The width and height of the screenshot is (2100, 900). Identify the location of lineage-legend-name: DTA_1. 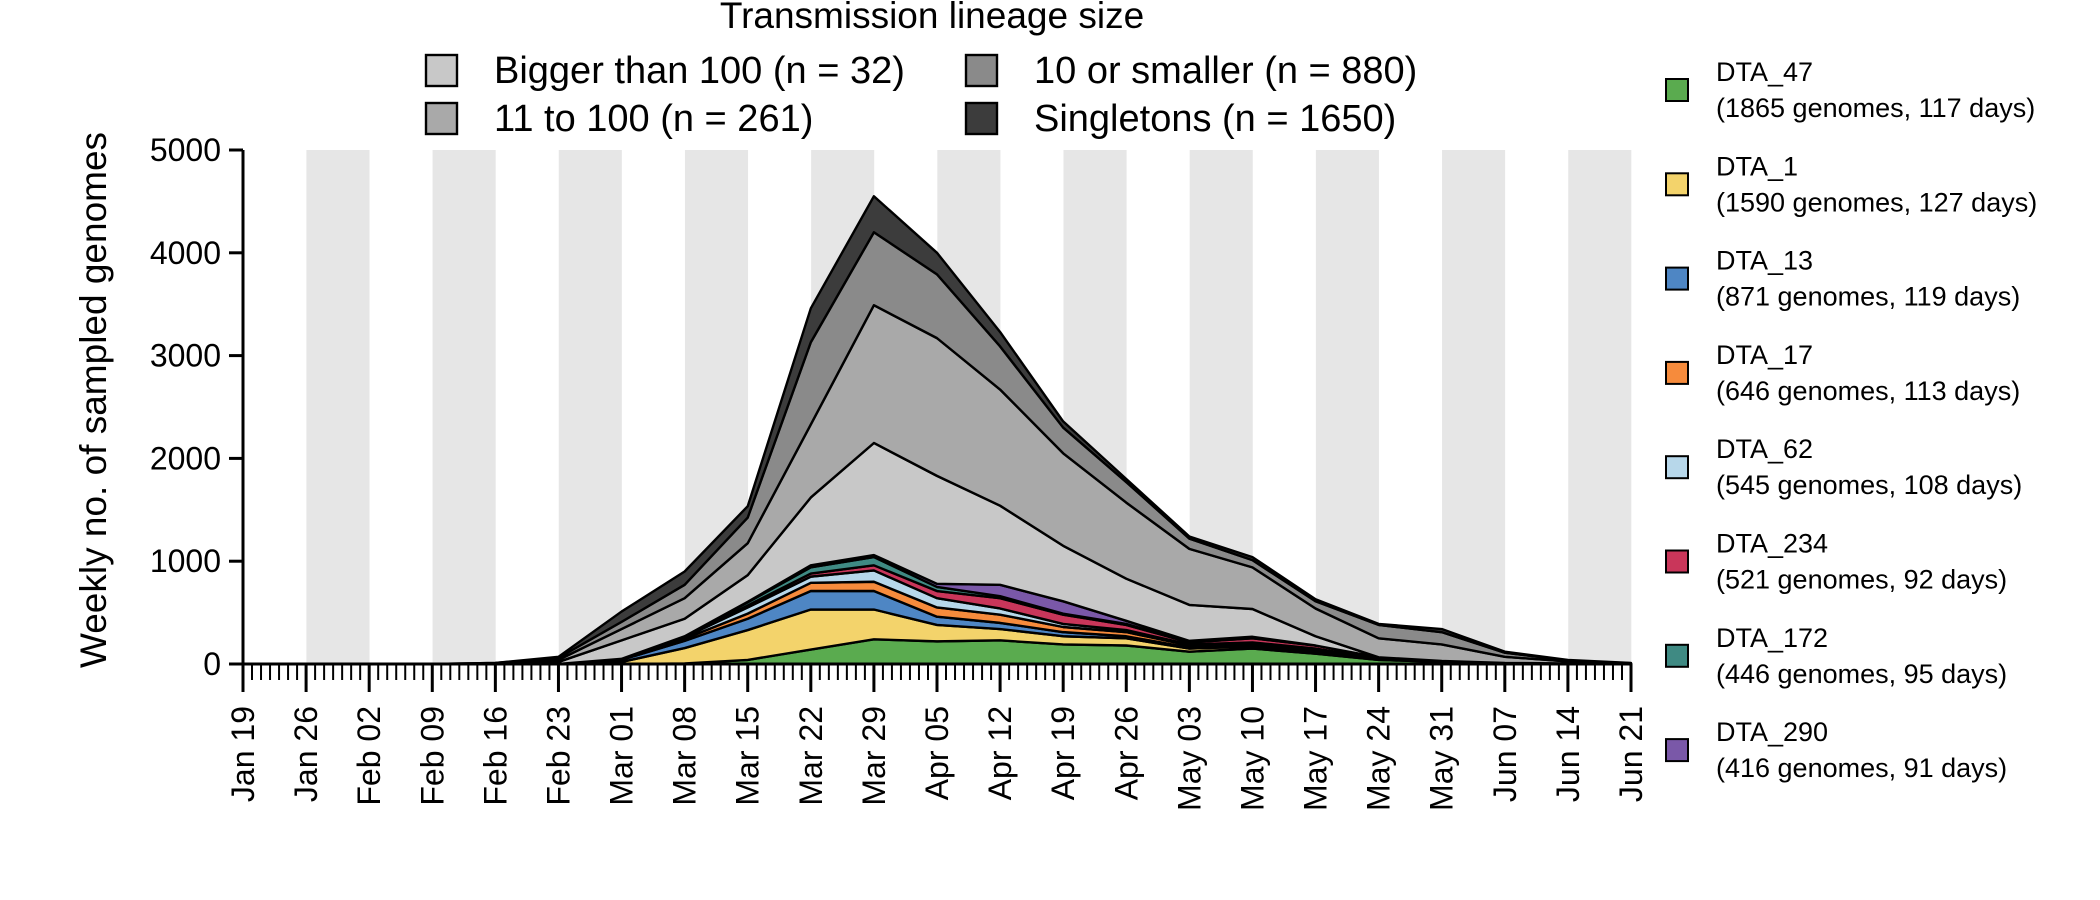
(1757, 166).